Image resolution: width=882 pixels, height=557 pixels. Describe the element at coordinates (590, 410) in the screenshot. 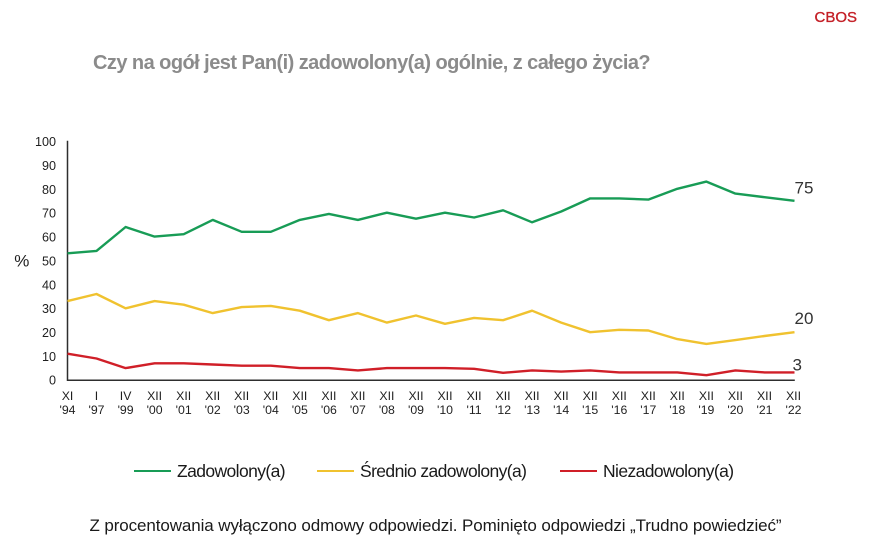

I see `svg-text: '15` at that location.